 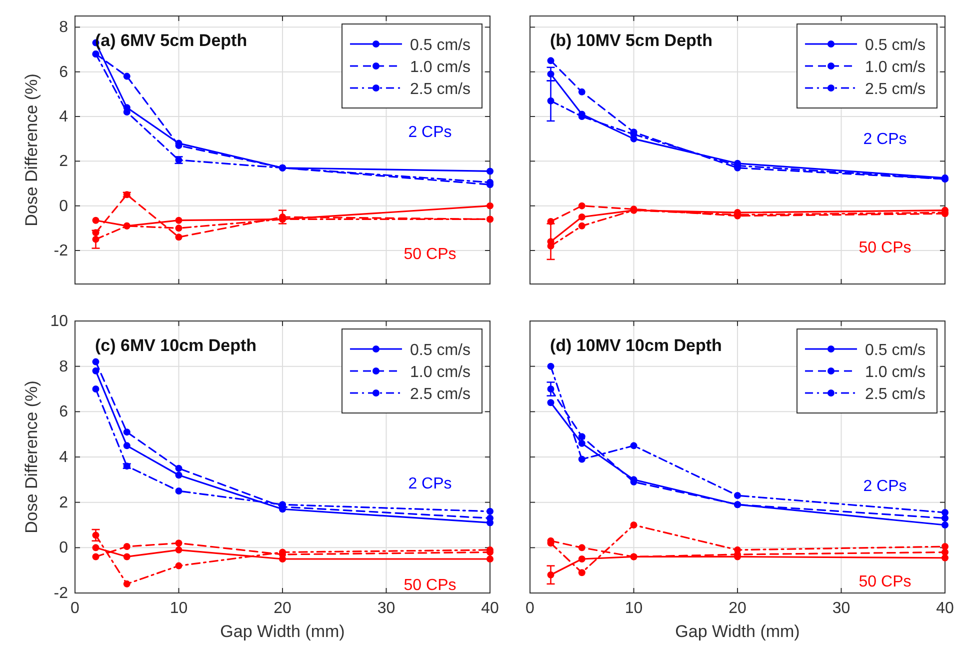 I want to click on text: (a) 6MV 5cm Depth, so click(x=171, y=40).